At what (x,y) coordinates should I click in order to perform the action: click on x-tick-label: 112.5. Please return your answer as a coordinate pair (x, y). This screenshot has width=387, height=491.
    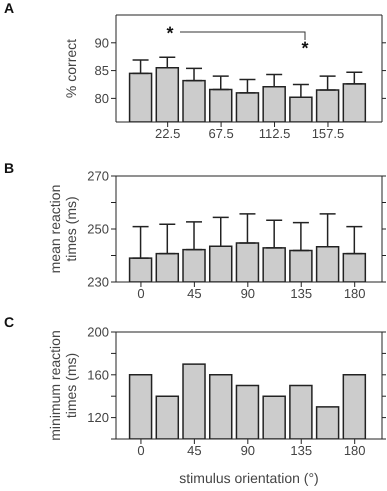
    Looking at the image, I should click on (274, 134).